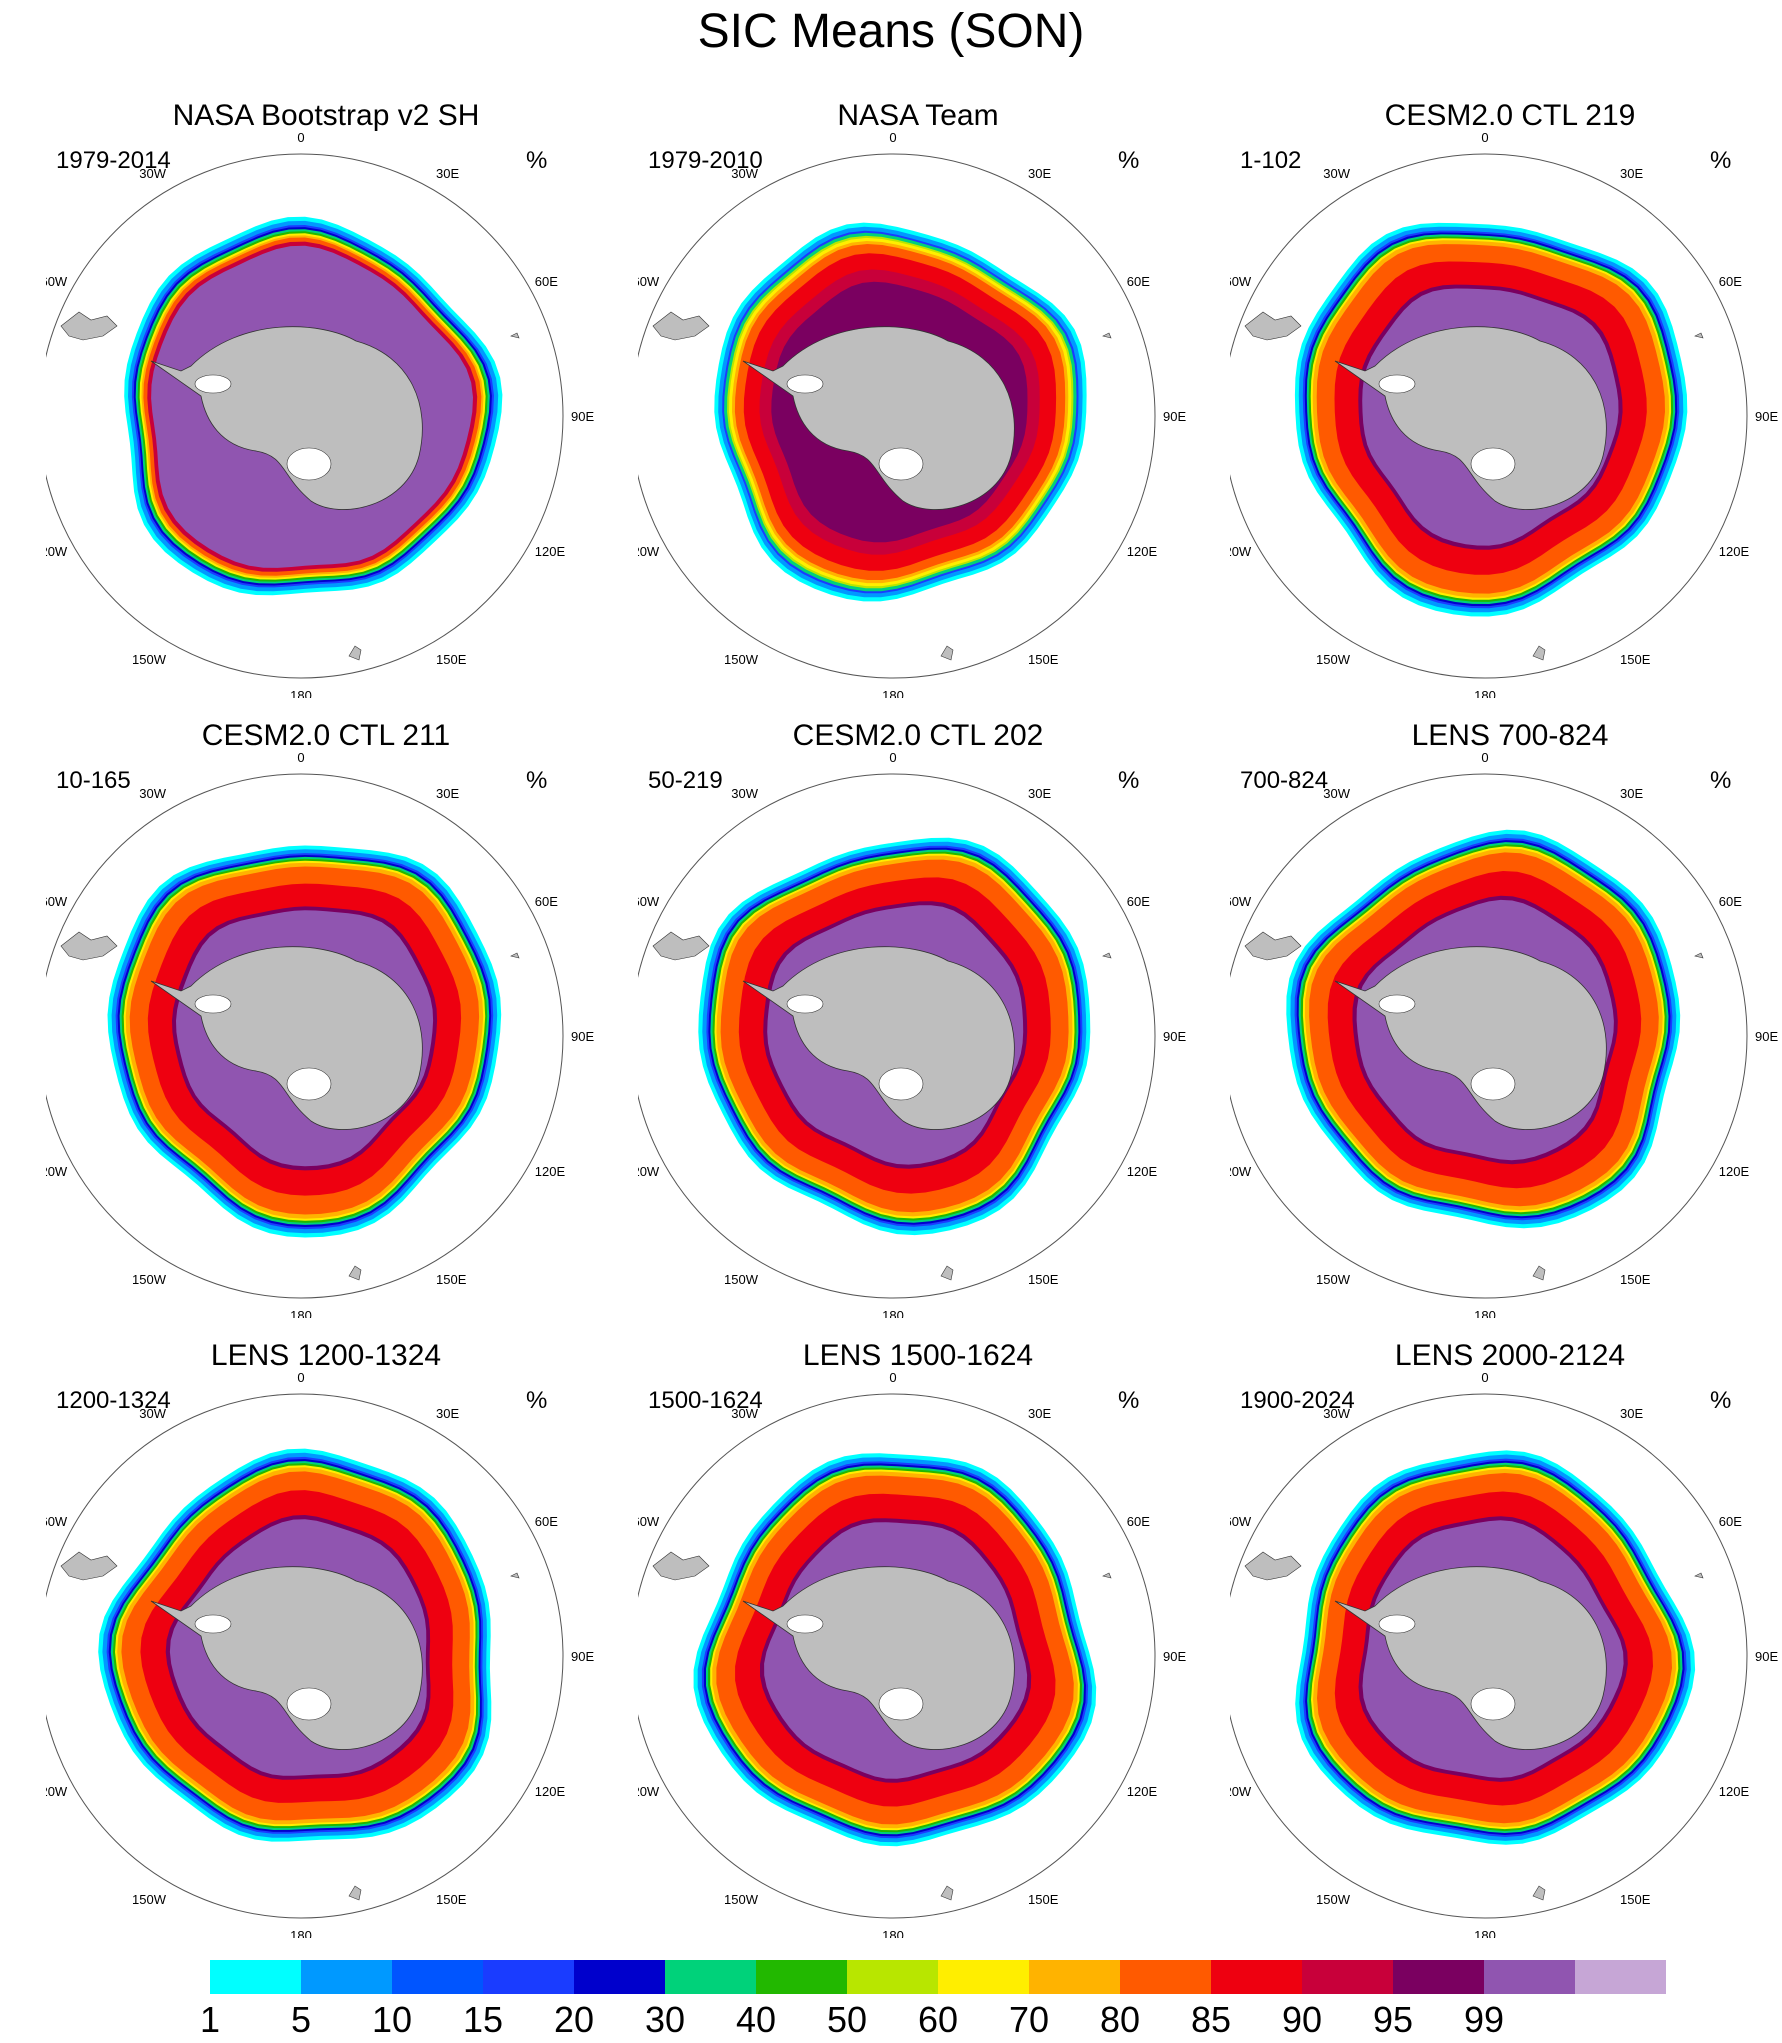  What do you see at coordinates (938, 2019) in the screenshot?
I see `colorbar-tick-label: 60` at bounding box center [938, 2019].